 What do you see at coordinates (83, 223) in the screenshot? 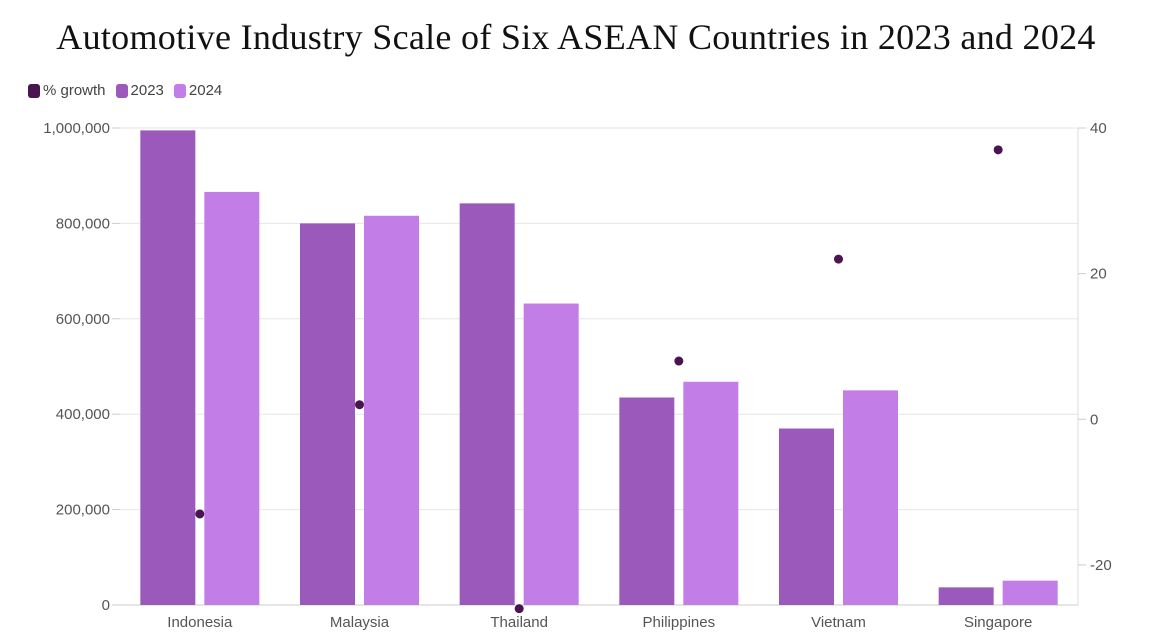
I see `y-left-tick-label: 800,000` at bounding box center [83, 223].